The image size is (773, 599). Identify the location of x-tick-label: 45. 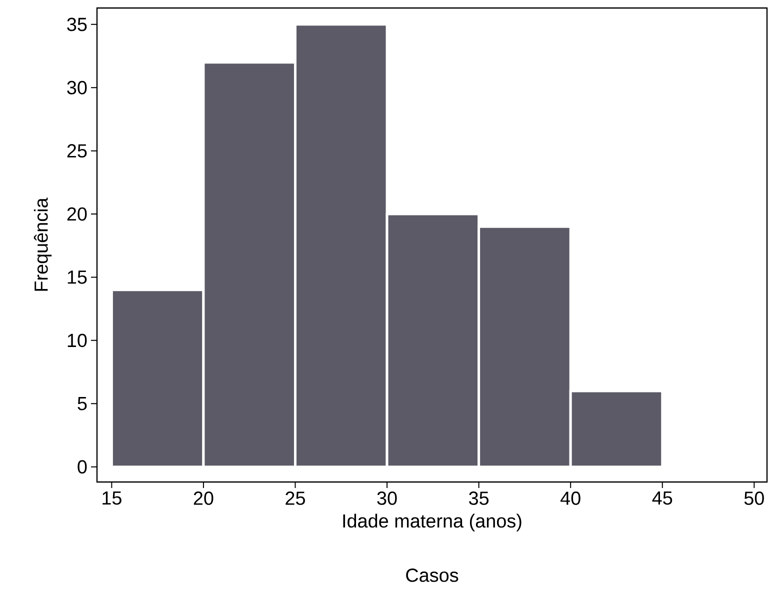
(662, 498).